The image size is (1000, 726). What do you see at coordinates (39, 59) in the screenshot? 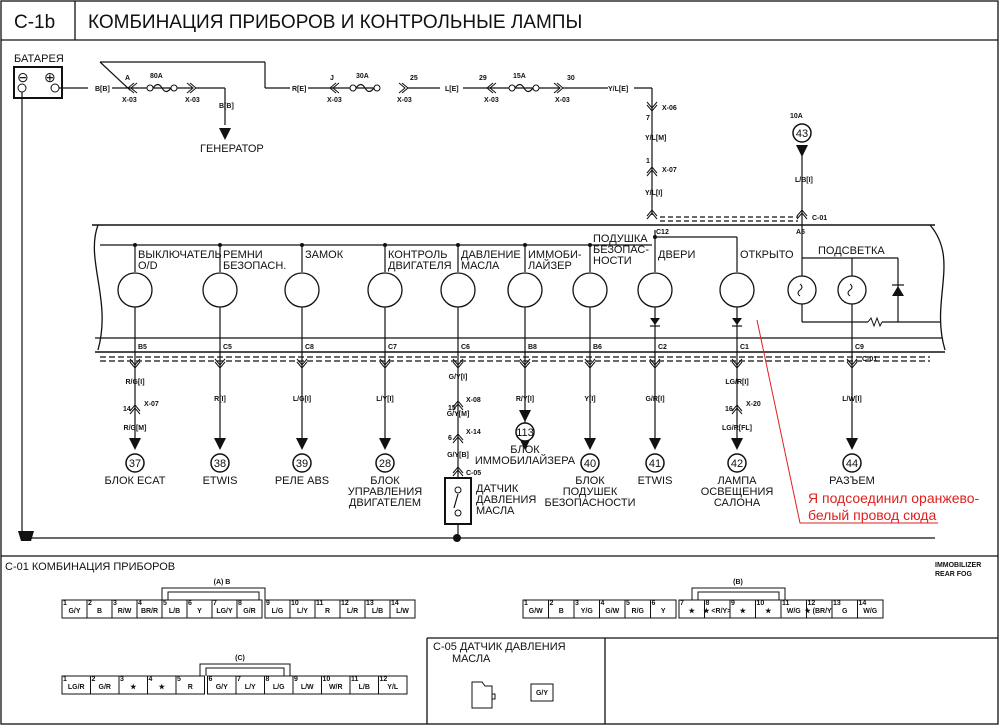
I see `battery-label: БАТАРЕЯ` at bounding box center [39, 59].